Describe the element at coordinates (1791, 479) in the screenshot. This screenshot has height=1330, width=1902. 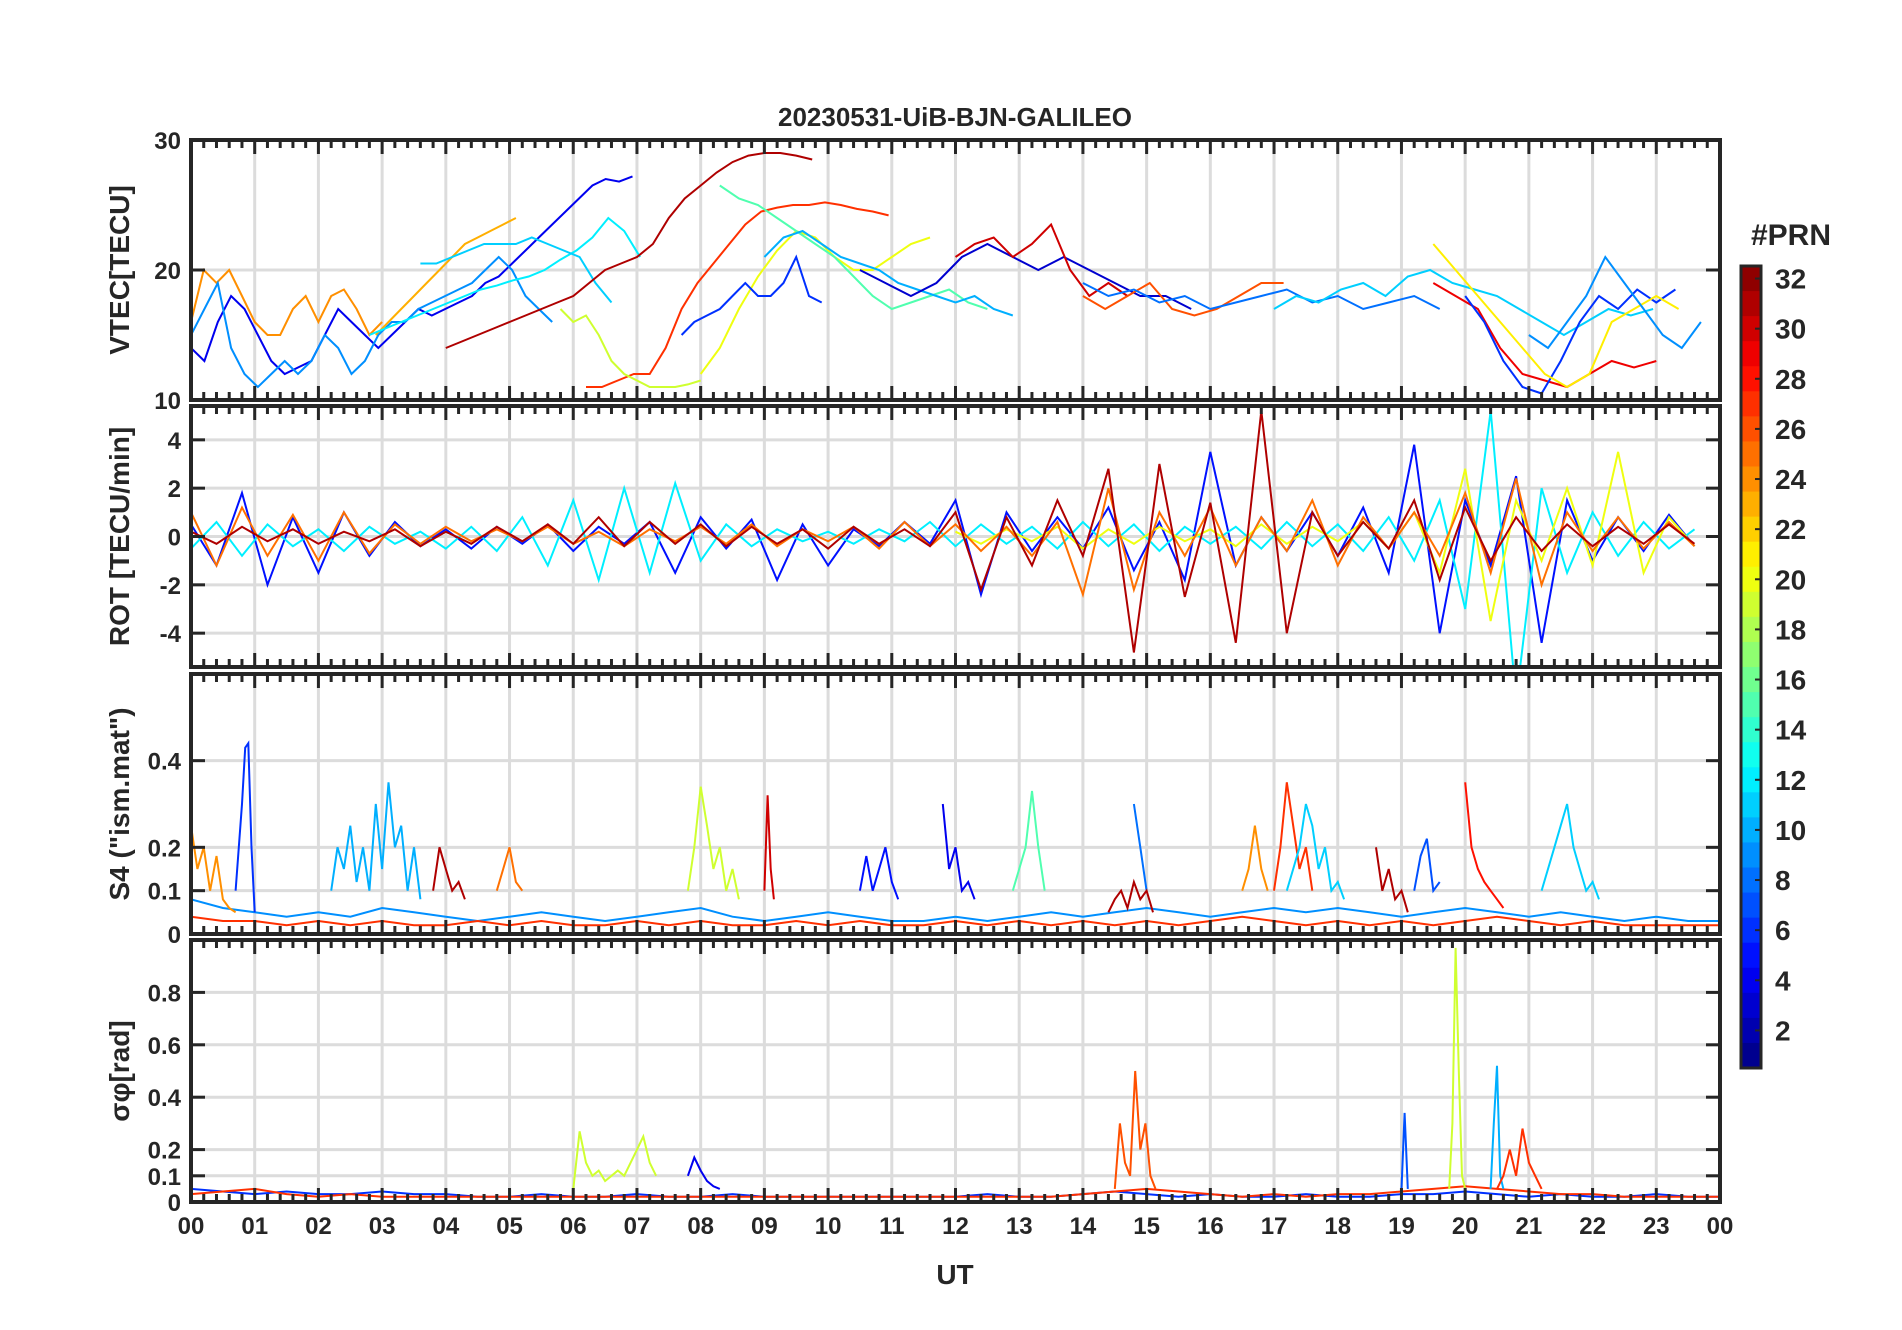
I see `colorbar-tick-label: 24` at that location.